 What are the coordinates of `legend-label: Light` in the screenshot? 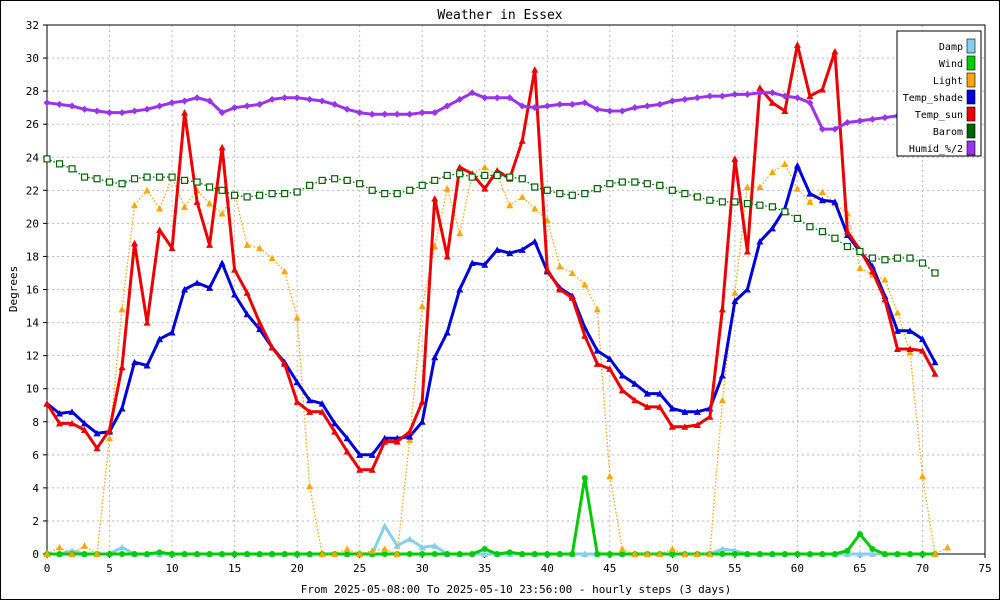 It's located at (948, 81).